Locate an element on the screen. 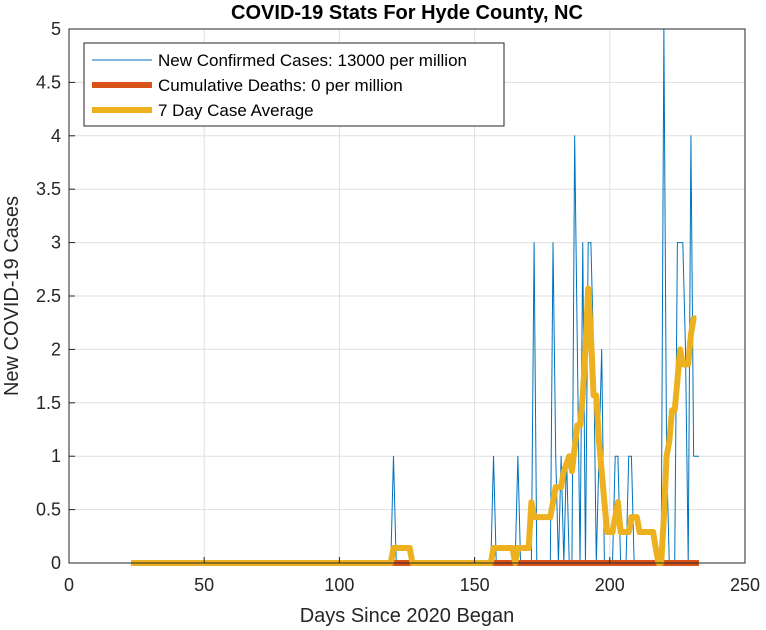 The image size is (766, 630). y-tick-label: 1 is located at coordinates (56, 456).